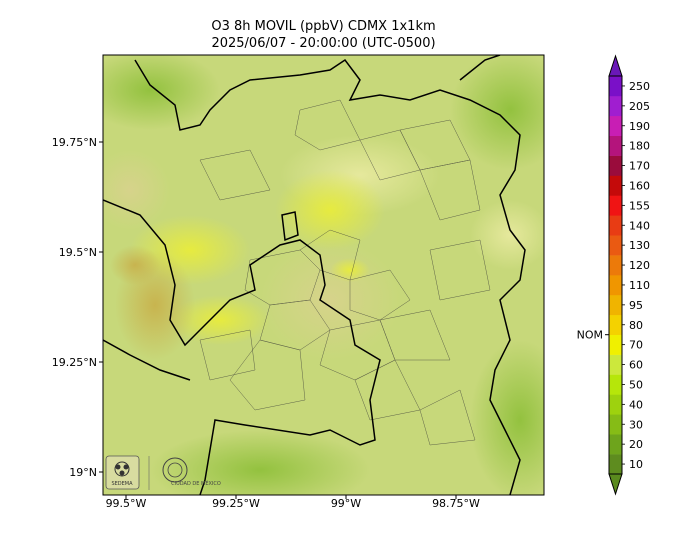 This screenshot has height=550, width=700. What do you see at coordinates (636, 424) in the screenshot?
I see `colorbar-label: 30` at bounding box center [636, 424].